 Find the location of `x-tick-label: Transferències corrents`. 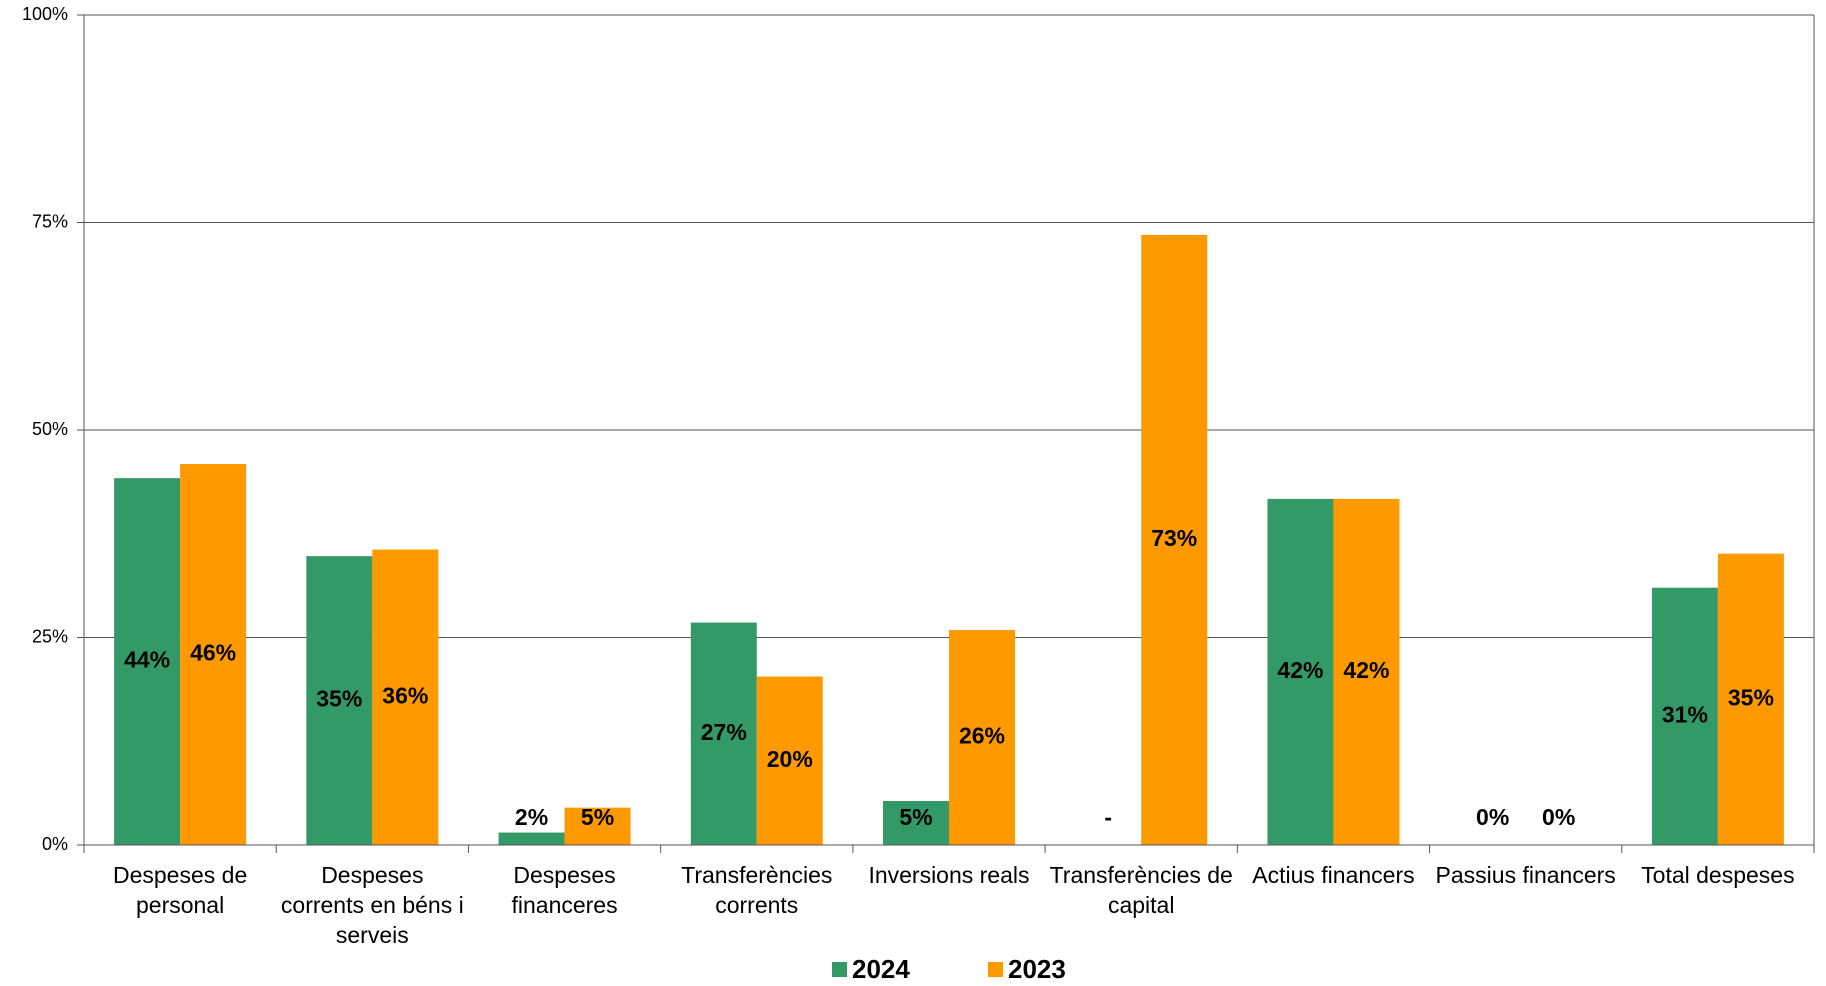

x-tick-label: Transferències corrents is located at coordinates (757, 890).